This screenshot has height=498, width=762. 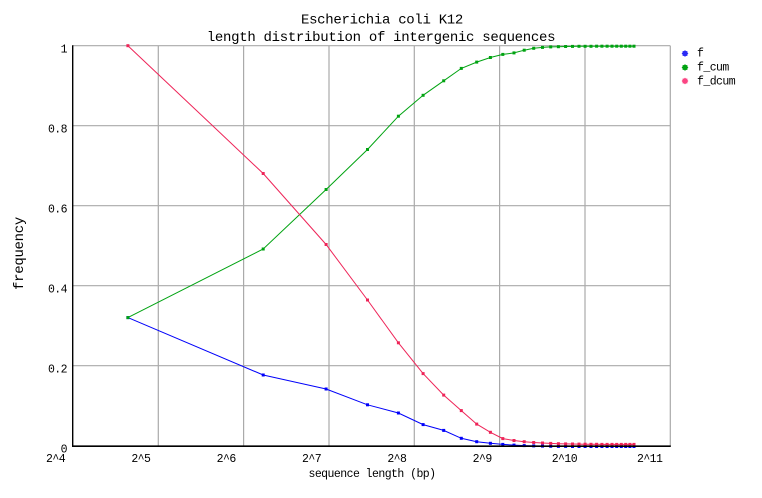 What do you see at coordinates (371, 474) in the screenshot?
I see `svg-text: sequence length (bp)` at bounding box center [371, 474].